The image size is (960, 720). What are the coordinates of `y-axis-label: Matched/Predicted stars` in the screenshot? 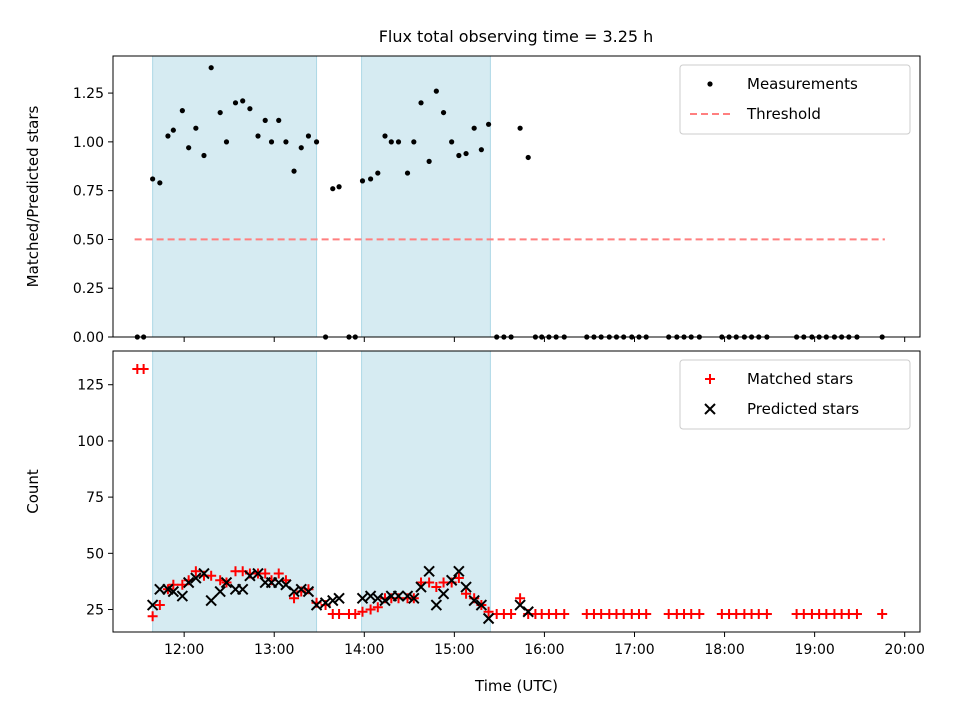 It's located at (33, 197).